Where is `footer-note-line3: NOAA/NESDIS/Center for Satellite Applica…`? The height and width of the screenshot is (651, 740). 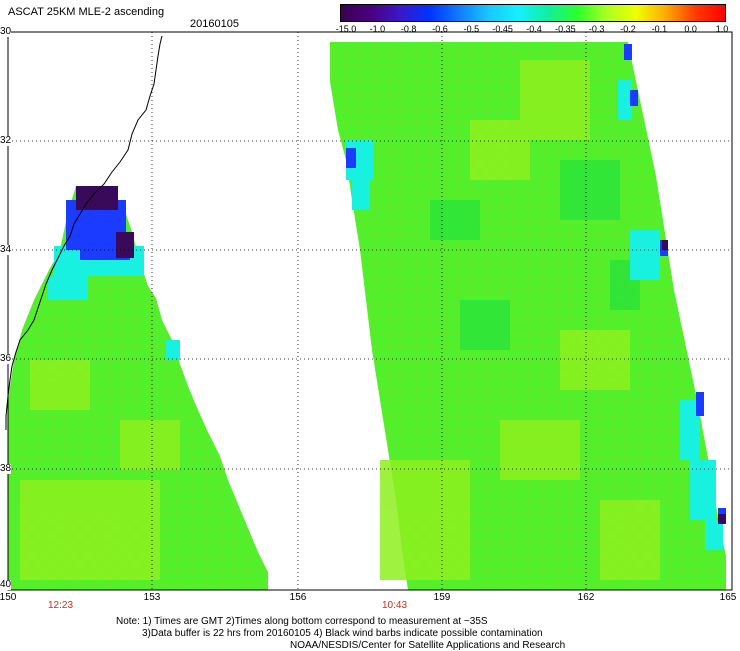 footer-note-line3: NOAA/NESDIS/Center for Satellite Applica… is located at coordinates (428, 645).